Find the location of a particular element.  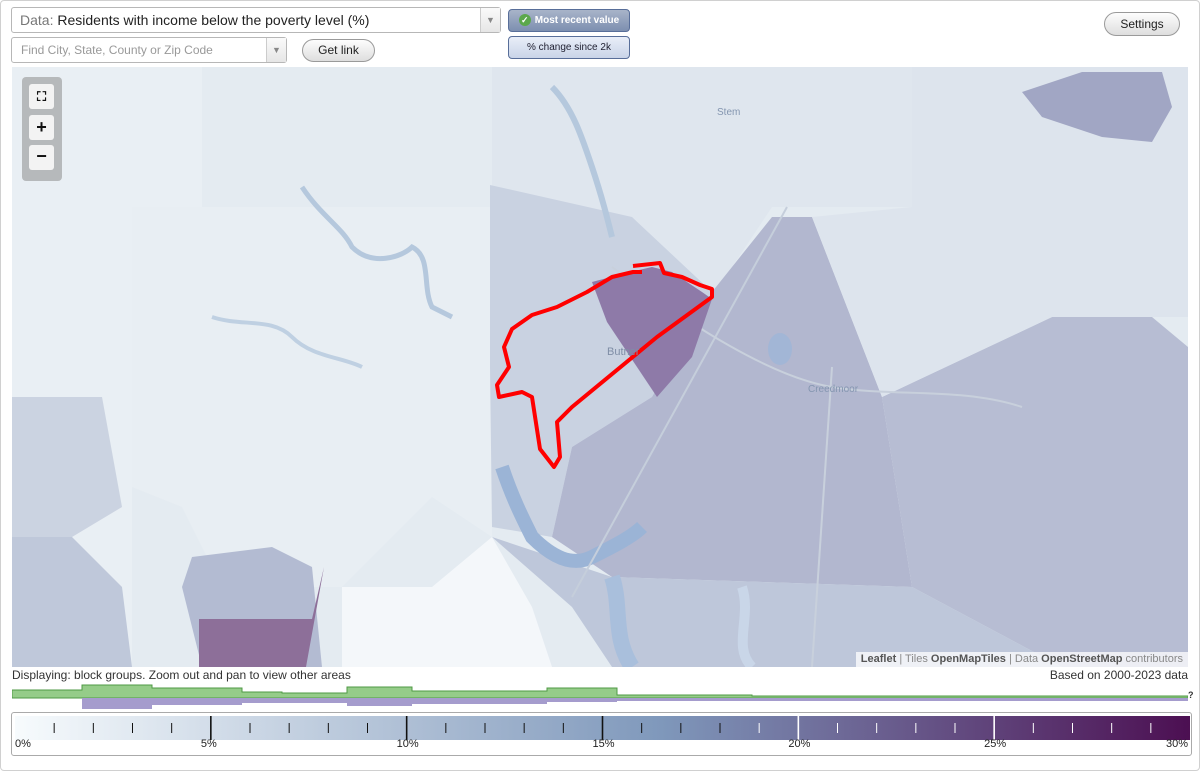

histogram-baseline is located at coordinates (600, 703).